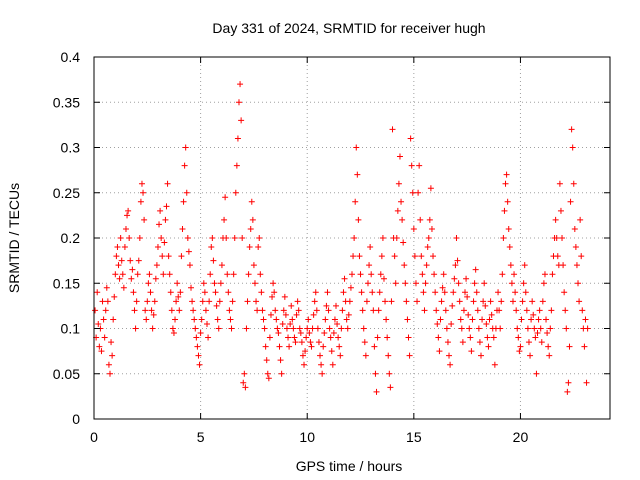 This screenshot has width=640, height=480. What do you see at coordinates (349, 466) in the screenshot?
I see `x-axis-title: GPS time / hours` at bounding box center [349, 466].